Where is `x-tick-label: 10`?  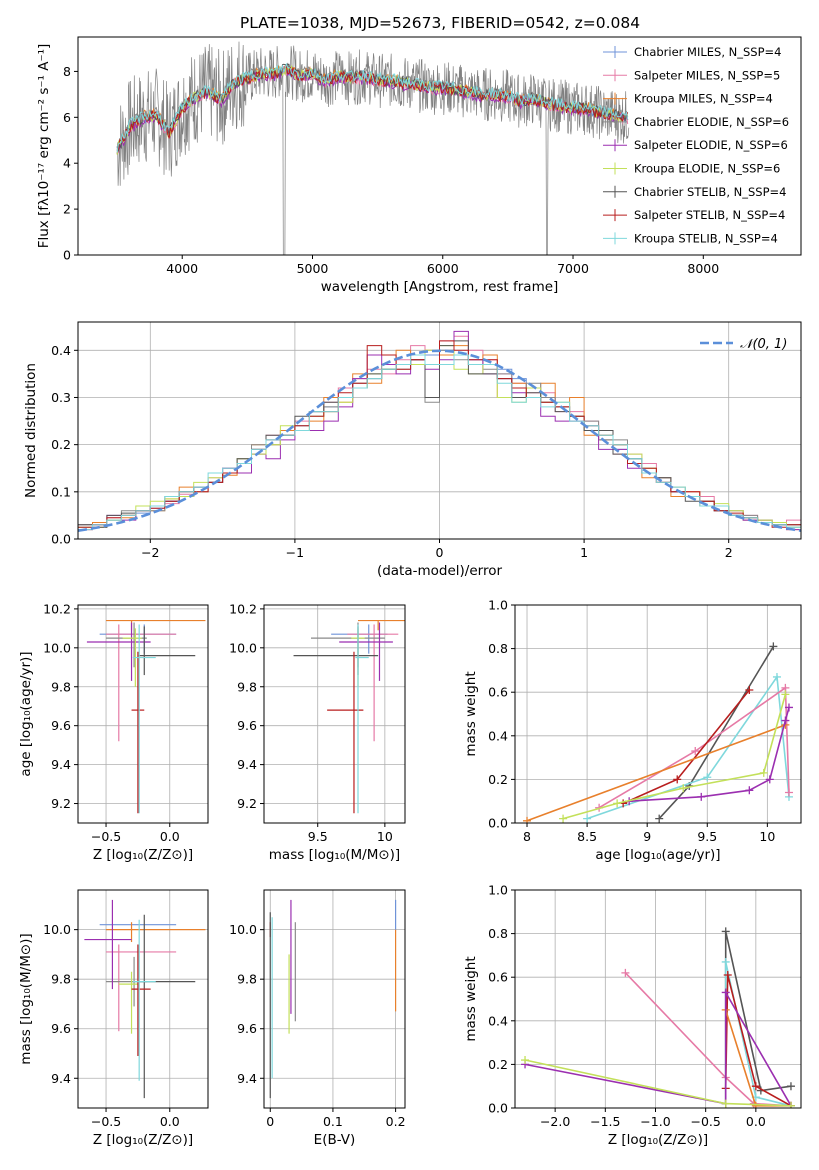
x-tick-label: 10 is located at coordinates (767, 836).